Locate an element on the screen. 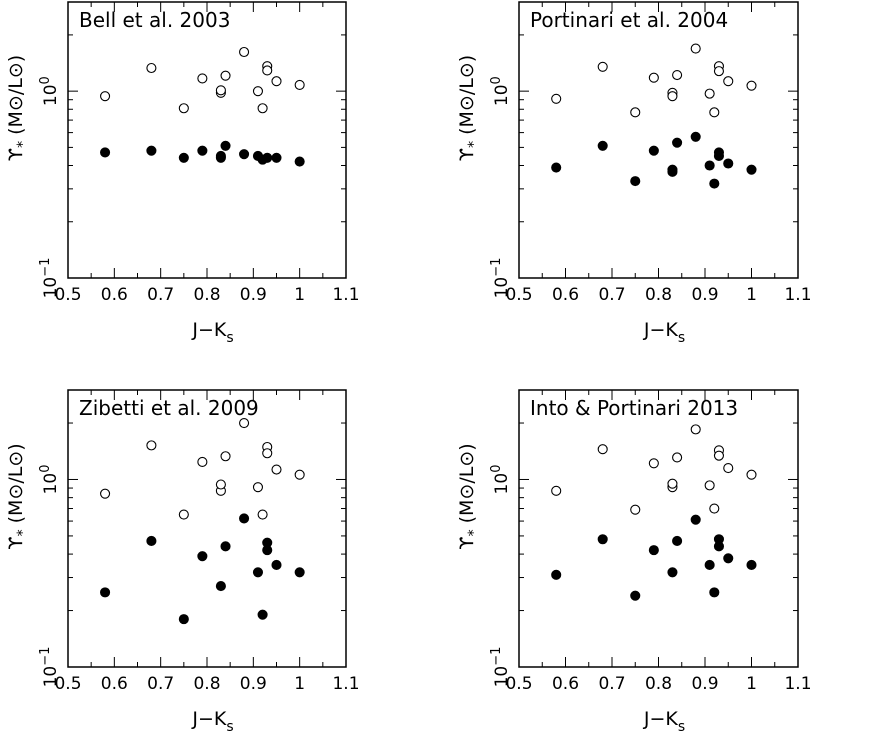 This screenshot has width=869, height=744. plot-frame is located at coordinates (207, 140).